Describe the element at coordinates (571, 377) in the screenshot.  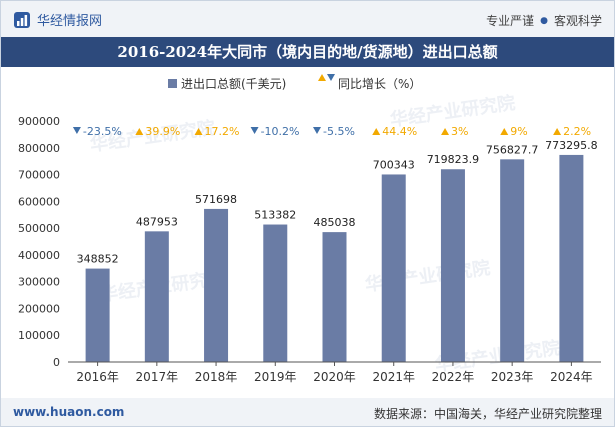
I see `x-tick-label: 2024年` at that location.